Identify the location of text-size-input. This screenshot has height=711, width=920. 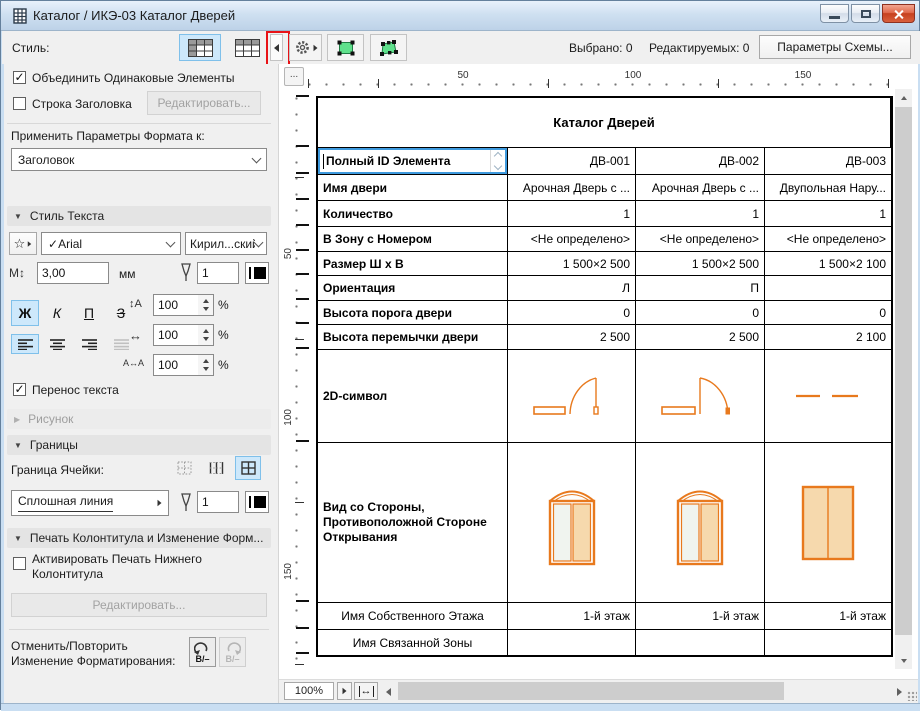
(73, 273).